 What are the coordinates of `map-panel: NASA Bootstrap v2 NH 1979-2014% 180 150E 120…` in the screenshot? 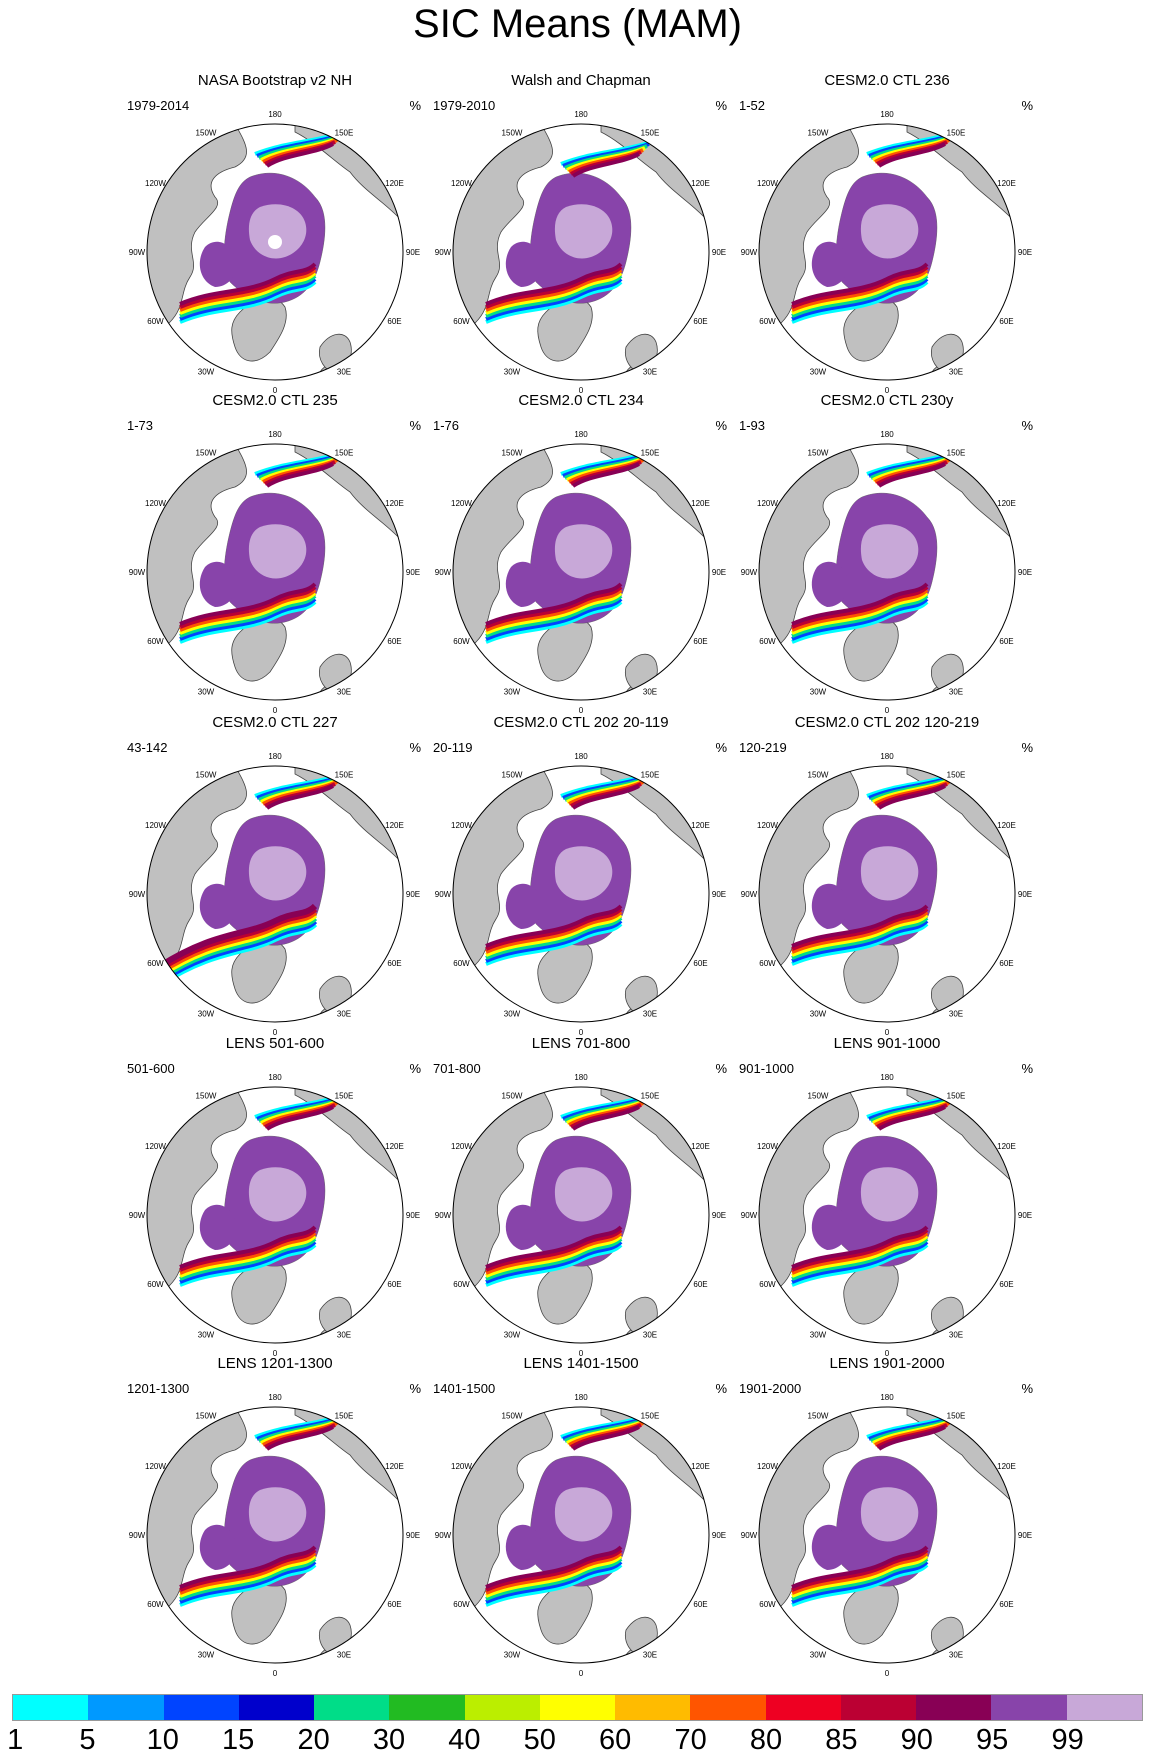 It's located at (275, 236).